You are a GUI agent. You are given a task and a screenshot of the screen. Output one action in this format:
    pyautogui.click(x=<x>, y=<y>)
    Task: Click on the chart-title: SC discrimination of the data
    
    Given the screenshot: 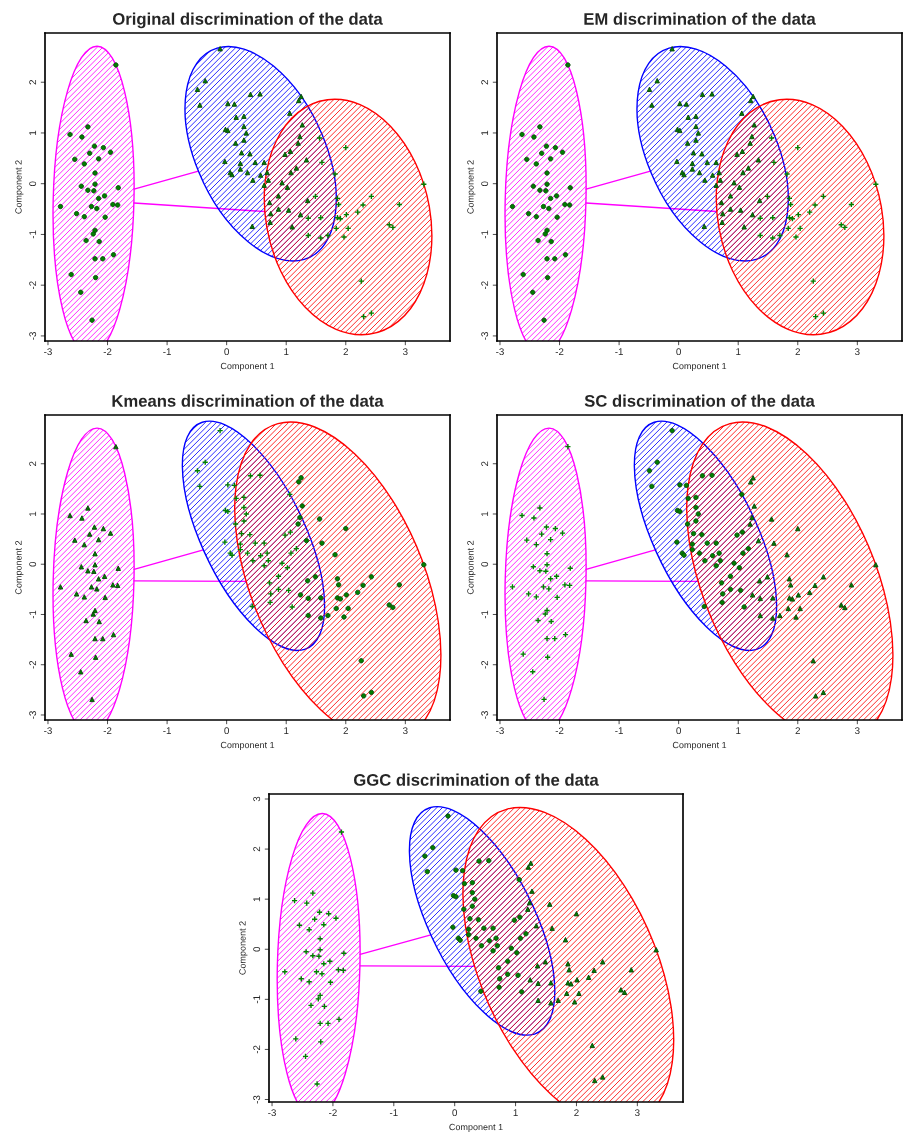 What is the action you would take?
    pyautogui.click(x=699, y=400)
    